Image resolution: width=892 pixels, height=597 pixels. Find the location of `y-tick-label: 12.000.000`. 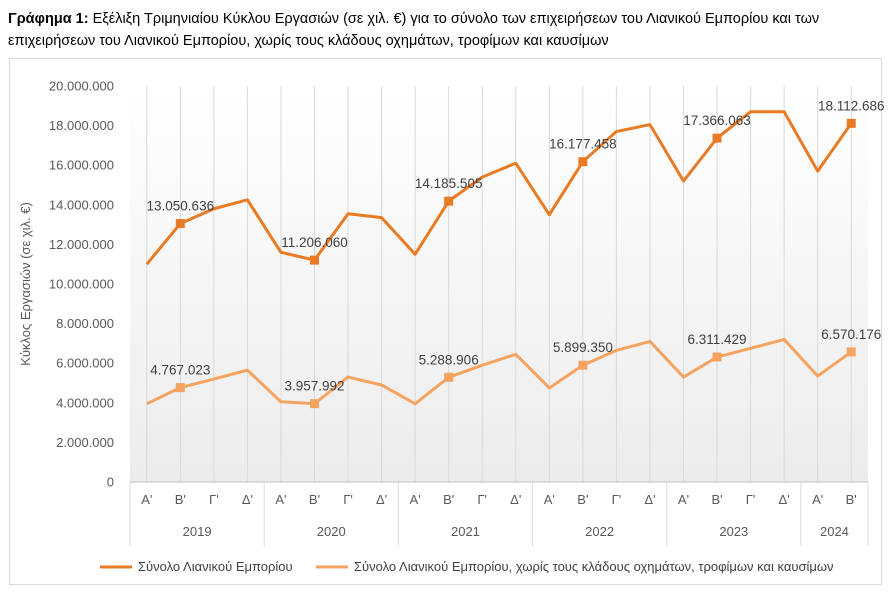

y-tick-label: 12.000.000 is located at coordinates (81, 244).